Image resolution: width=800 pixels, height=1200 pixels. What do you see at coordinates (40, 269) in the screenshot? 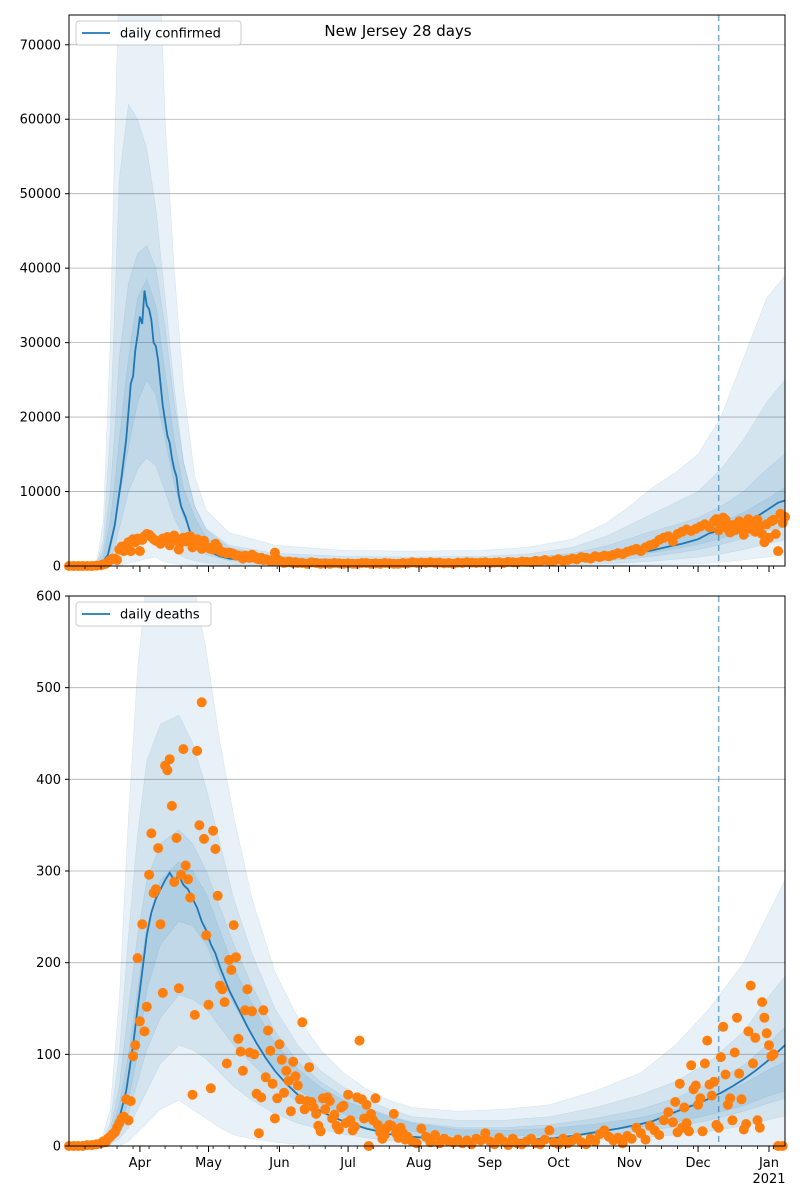
I see `y-tick-label: 40000` at bounding box center [40, 269].